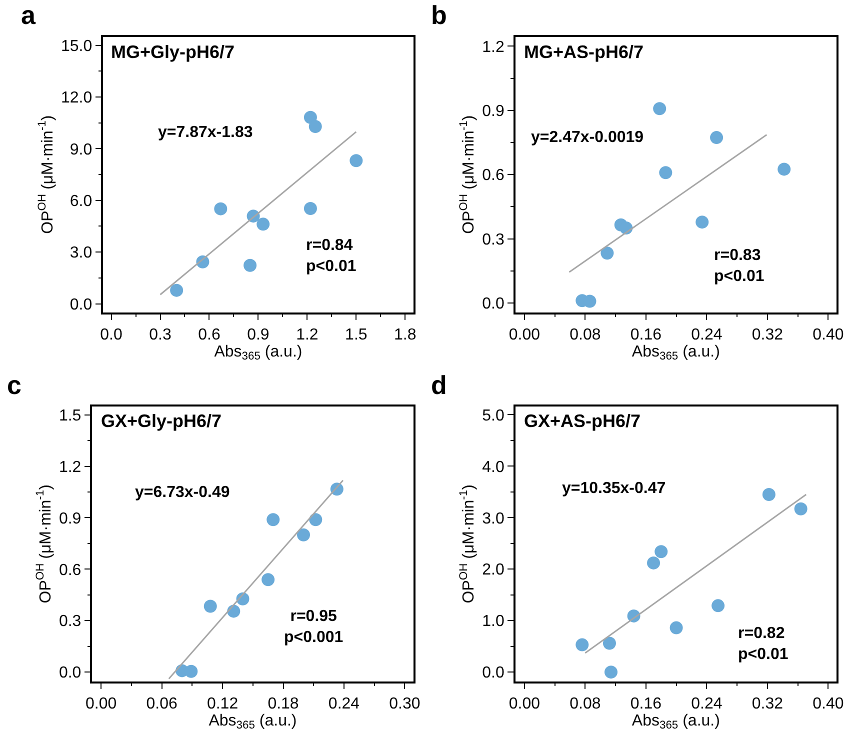 The image size is (857, 736). Describe the element at coordinates (614, 488) in the screenshot. I see `annotation: y=10.35x-0.47` at that location.